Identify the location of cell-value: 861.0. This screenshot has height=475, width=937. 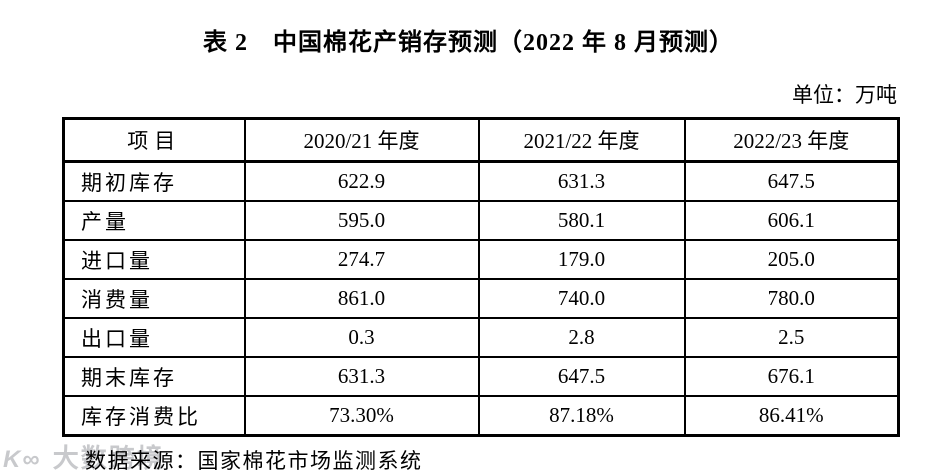
(361, 298).